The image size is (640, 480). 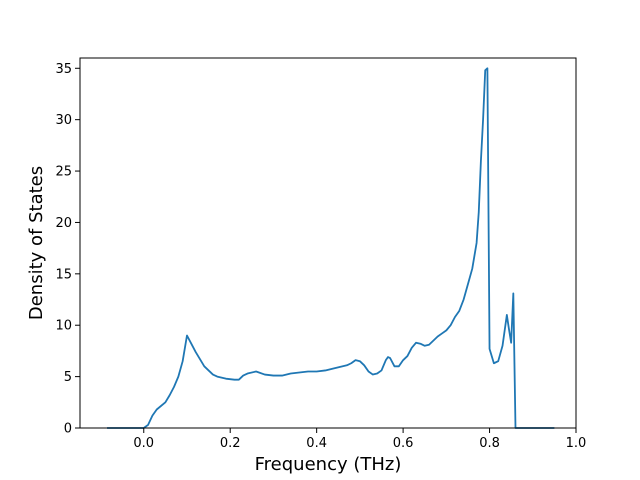 What do you see at coordinates (63, 223) in the screenshot?
I see `y-tick-label: 20` at bounding box center [63, 223].